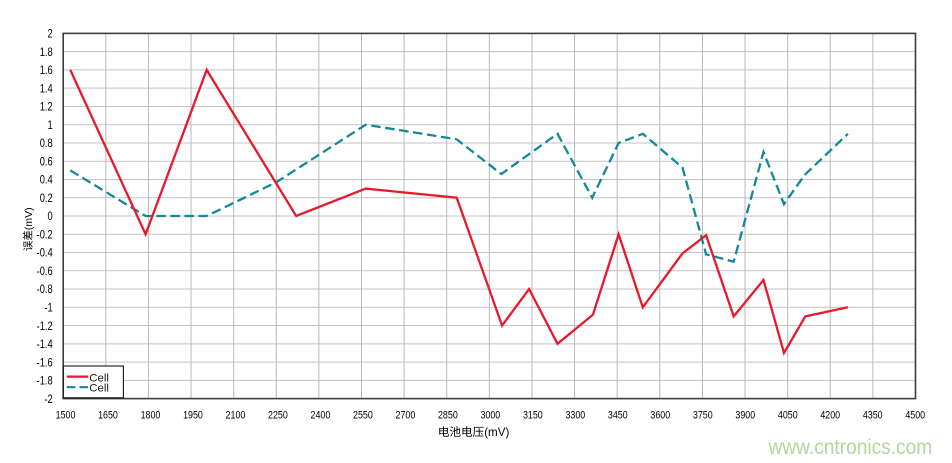 The width and height of the screenshot is (952, 463). What do you see at coordinates (48, 400) in the screenshot?
I see `svg-text: -2` at bounding box center [48, 400].